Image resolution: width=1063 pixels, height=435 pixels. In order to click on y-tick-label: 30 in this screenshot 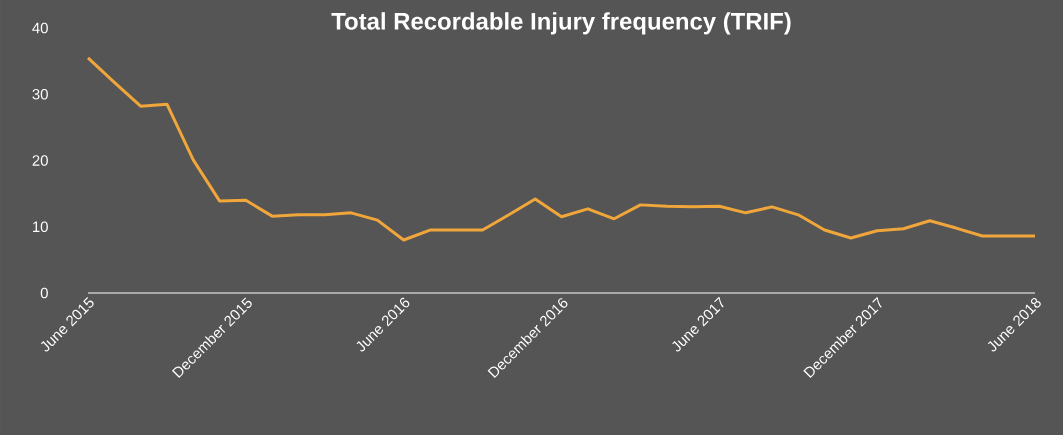, I will do `click(40, 94)`.